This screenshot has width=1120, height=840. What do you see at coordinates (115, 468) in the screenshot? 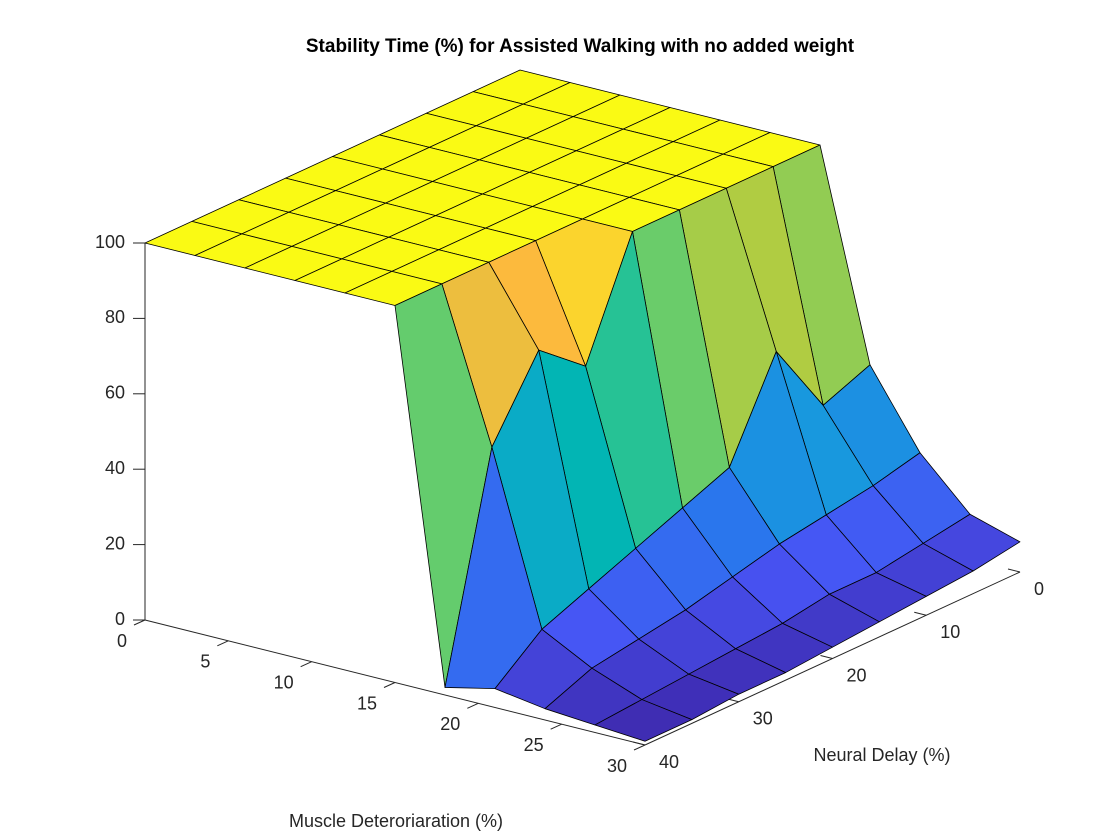
I see `z-tick-label: 40` at bounding box center [115, 468].